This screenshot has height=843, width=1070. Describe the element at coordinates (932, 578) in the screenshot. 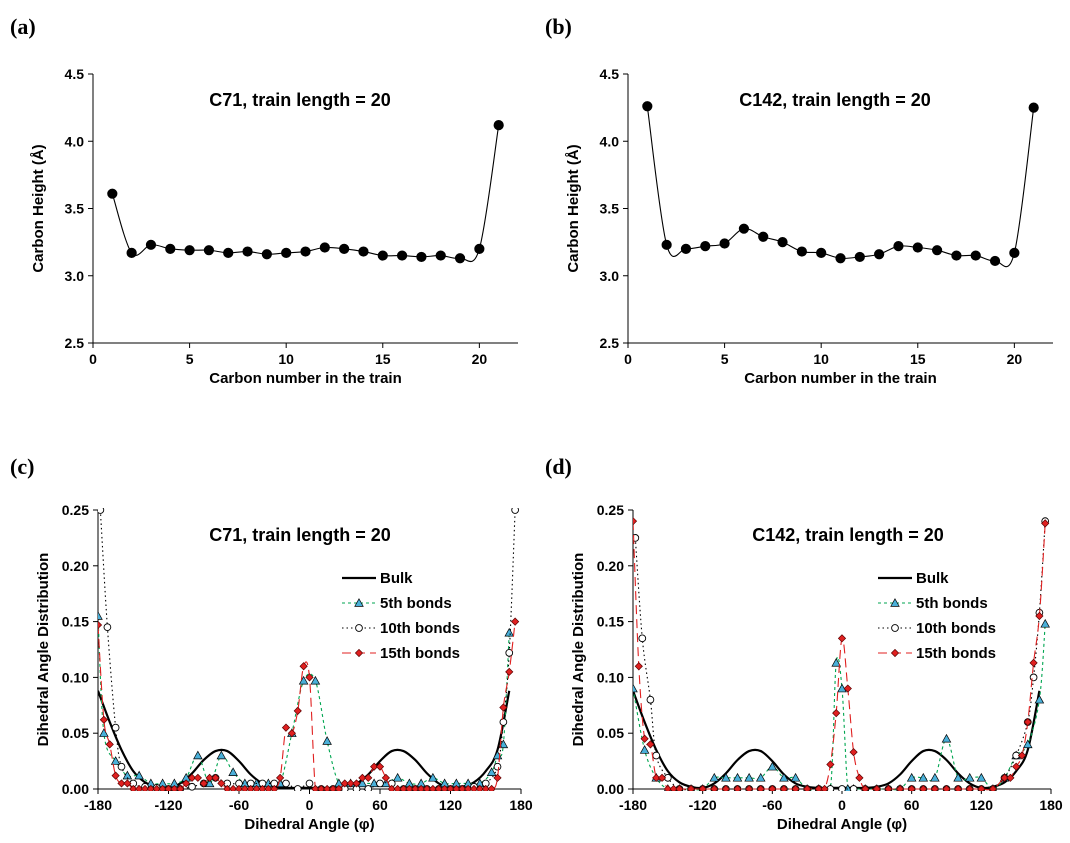

I see `legend-label: Bulk` at that location.